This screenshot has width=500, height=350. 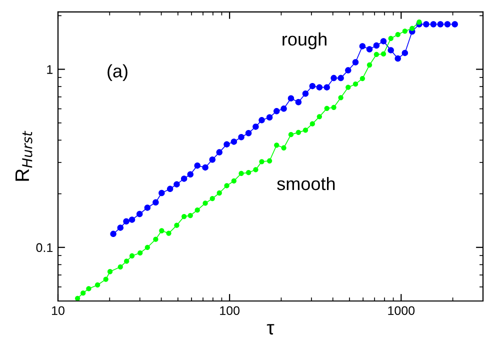 I want to click on series-label: smooth, so click(x=306, y=183).